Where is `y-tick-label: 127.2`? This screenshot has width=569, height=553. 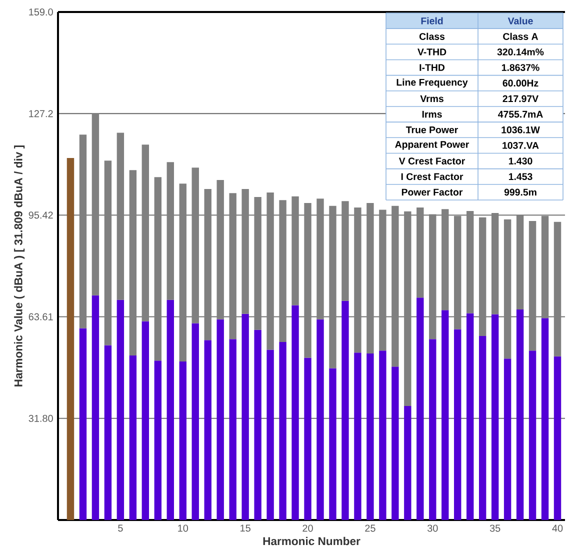 y-tick-label: 127.2 is located at coordinates (41, 114).